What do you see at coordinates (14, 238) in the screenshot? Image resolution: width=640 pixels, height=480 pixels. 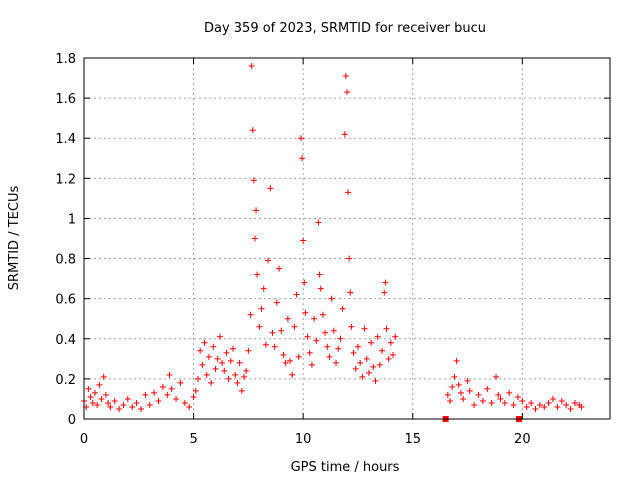 I see `y-axis-label: SRMTID / TECUs` at bounding box center [14, 238].